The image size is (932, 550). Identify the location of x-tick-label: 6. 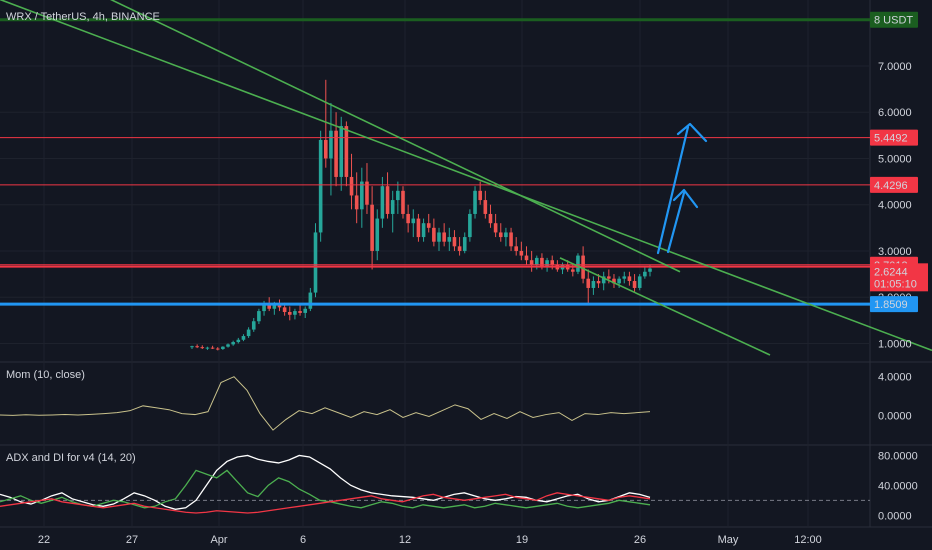
(303, 540).